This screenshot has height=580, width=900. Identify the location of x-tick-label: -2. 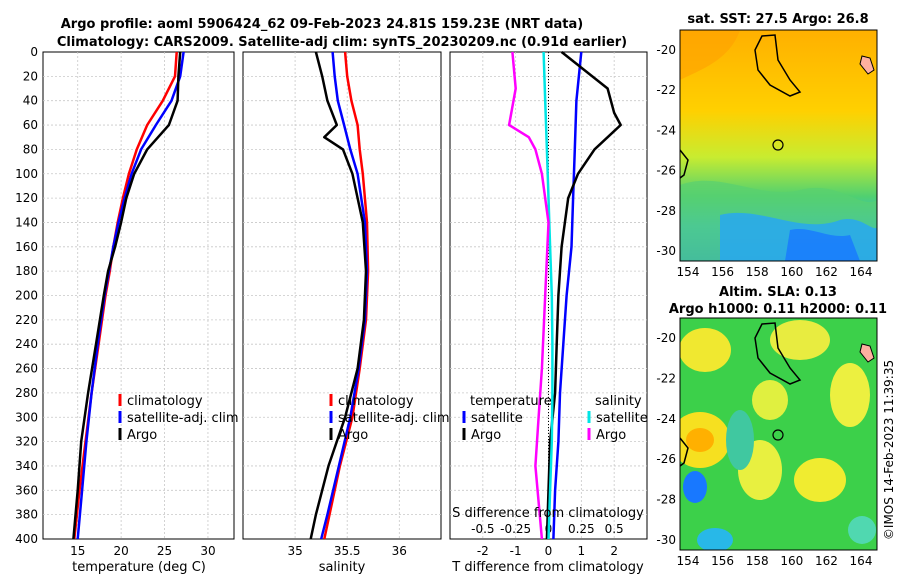
(483, 551).